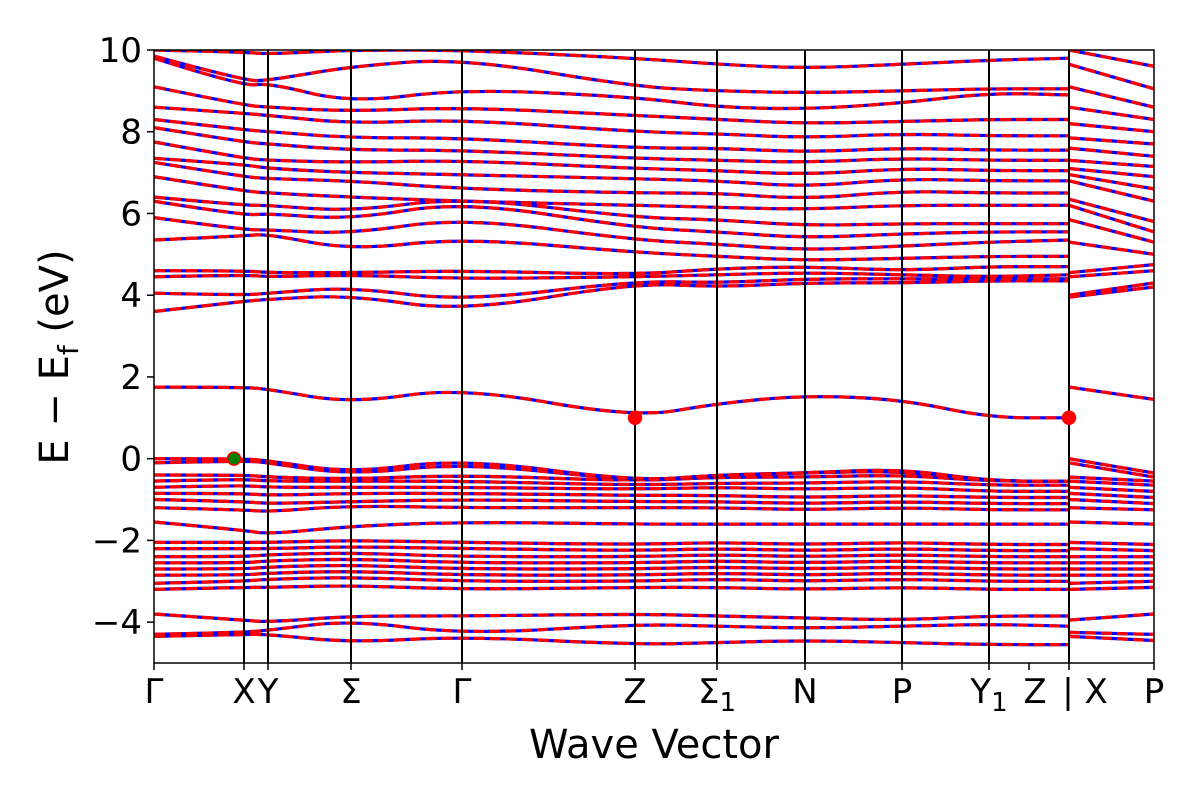 This screenshot has height=800, width=1200. Describe the element at coordinates (243, 692) in the screenshot. I see `x-tick-label: X` at that location.